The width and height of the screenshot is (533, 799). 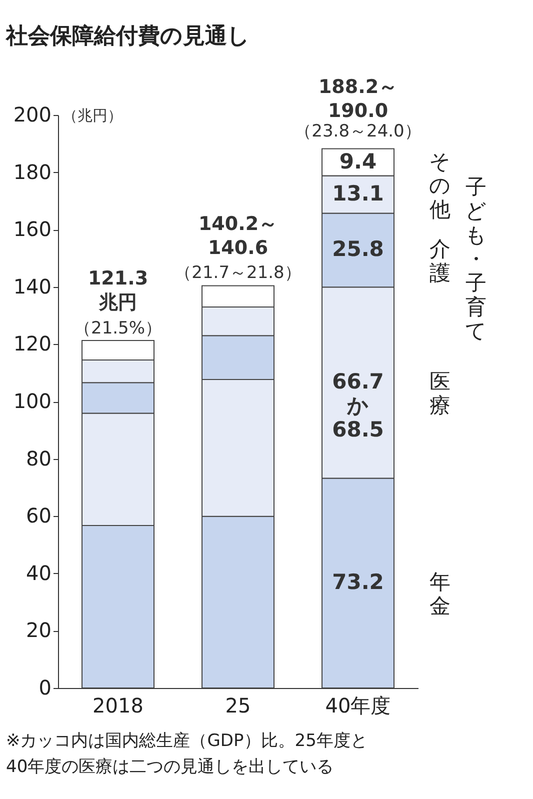 What do you see at coordinates (32, 344) in the screenshot?
I see `y-tick-label: 120` at bounding box center [32, 344].